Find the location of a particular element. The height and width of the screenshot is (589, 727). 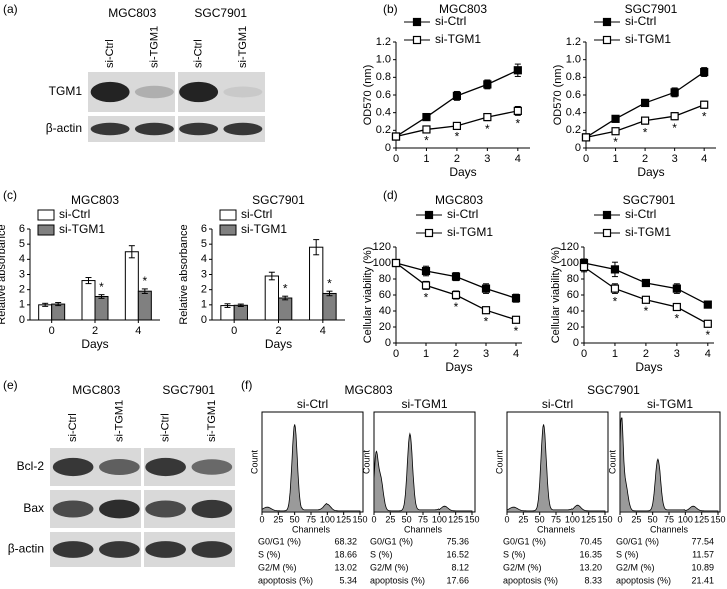

stat-label: S (%) is located at coordinates (269, 554).